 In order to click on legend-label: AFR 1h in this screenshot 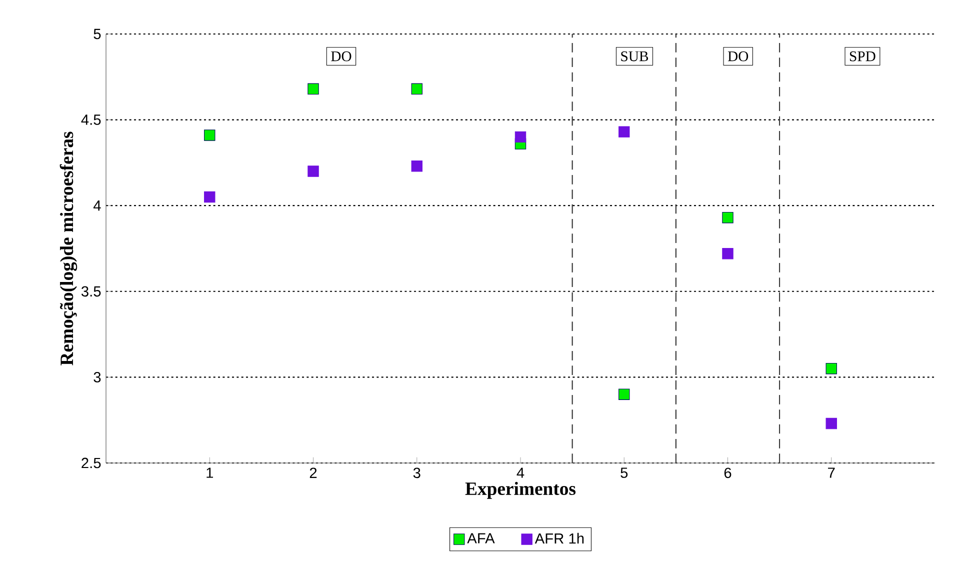, I will do `click(559, 538)`.